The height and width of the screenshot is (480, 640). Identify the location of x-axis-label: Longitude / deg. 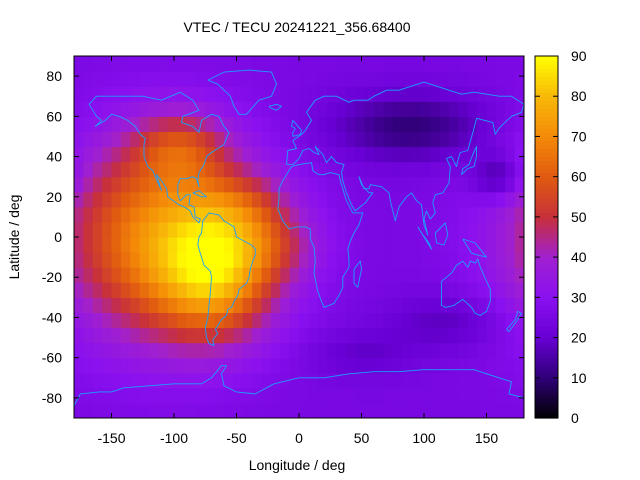
(297, 465).